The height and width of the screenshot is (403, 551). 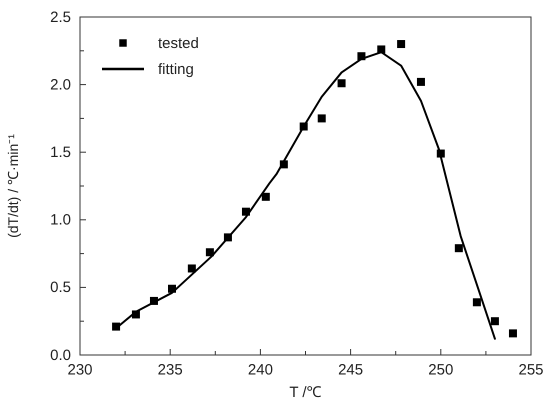 What do you see at coordinates (260, 370) in the screenshot?
I see `x-tick-label: 240` at bounding box center [260, 370].